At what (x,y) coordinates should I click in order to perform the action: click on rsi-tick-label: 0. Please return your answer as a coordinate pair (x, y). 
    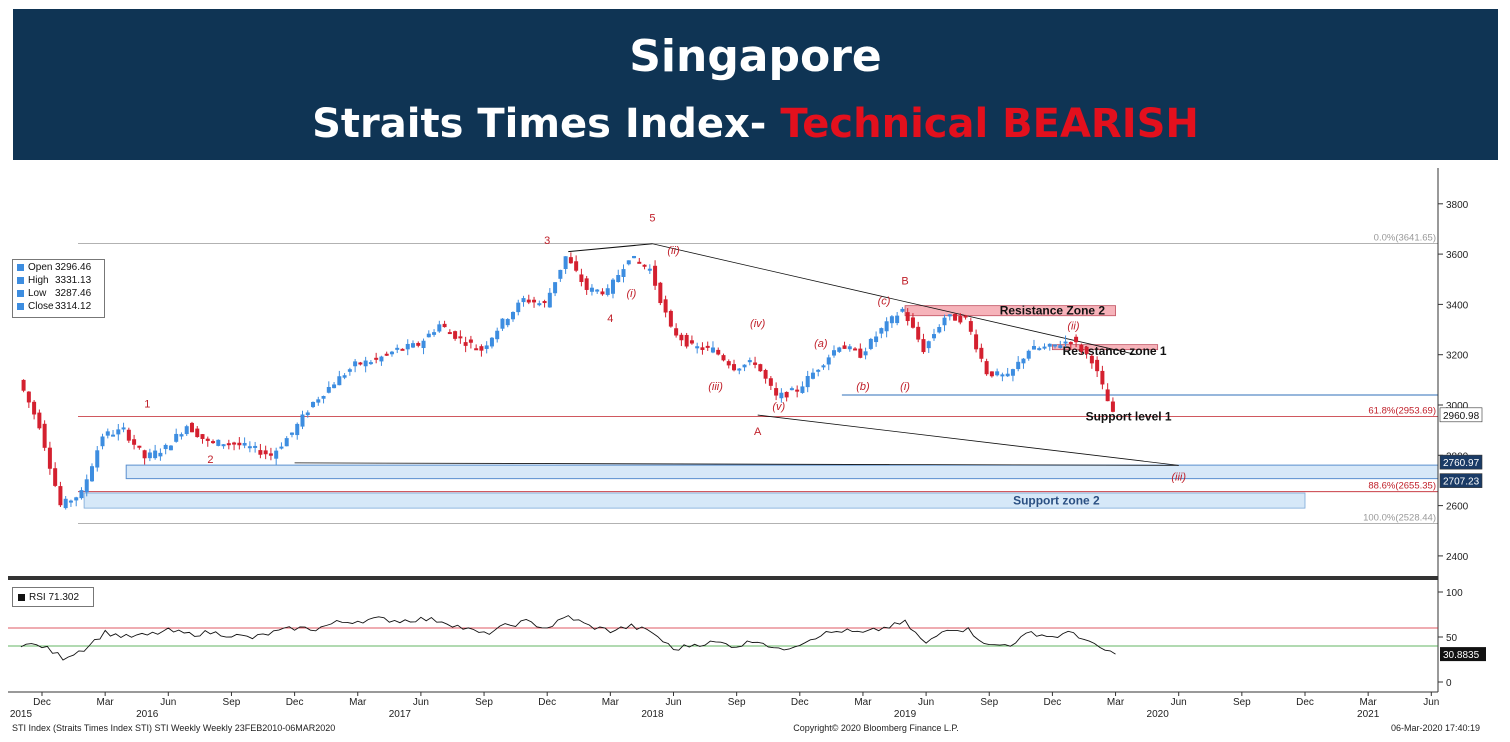
    Looking at the image, I should click on (1449, 683).